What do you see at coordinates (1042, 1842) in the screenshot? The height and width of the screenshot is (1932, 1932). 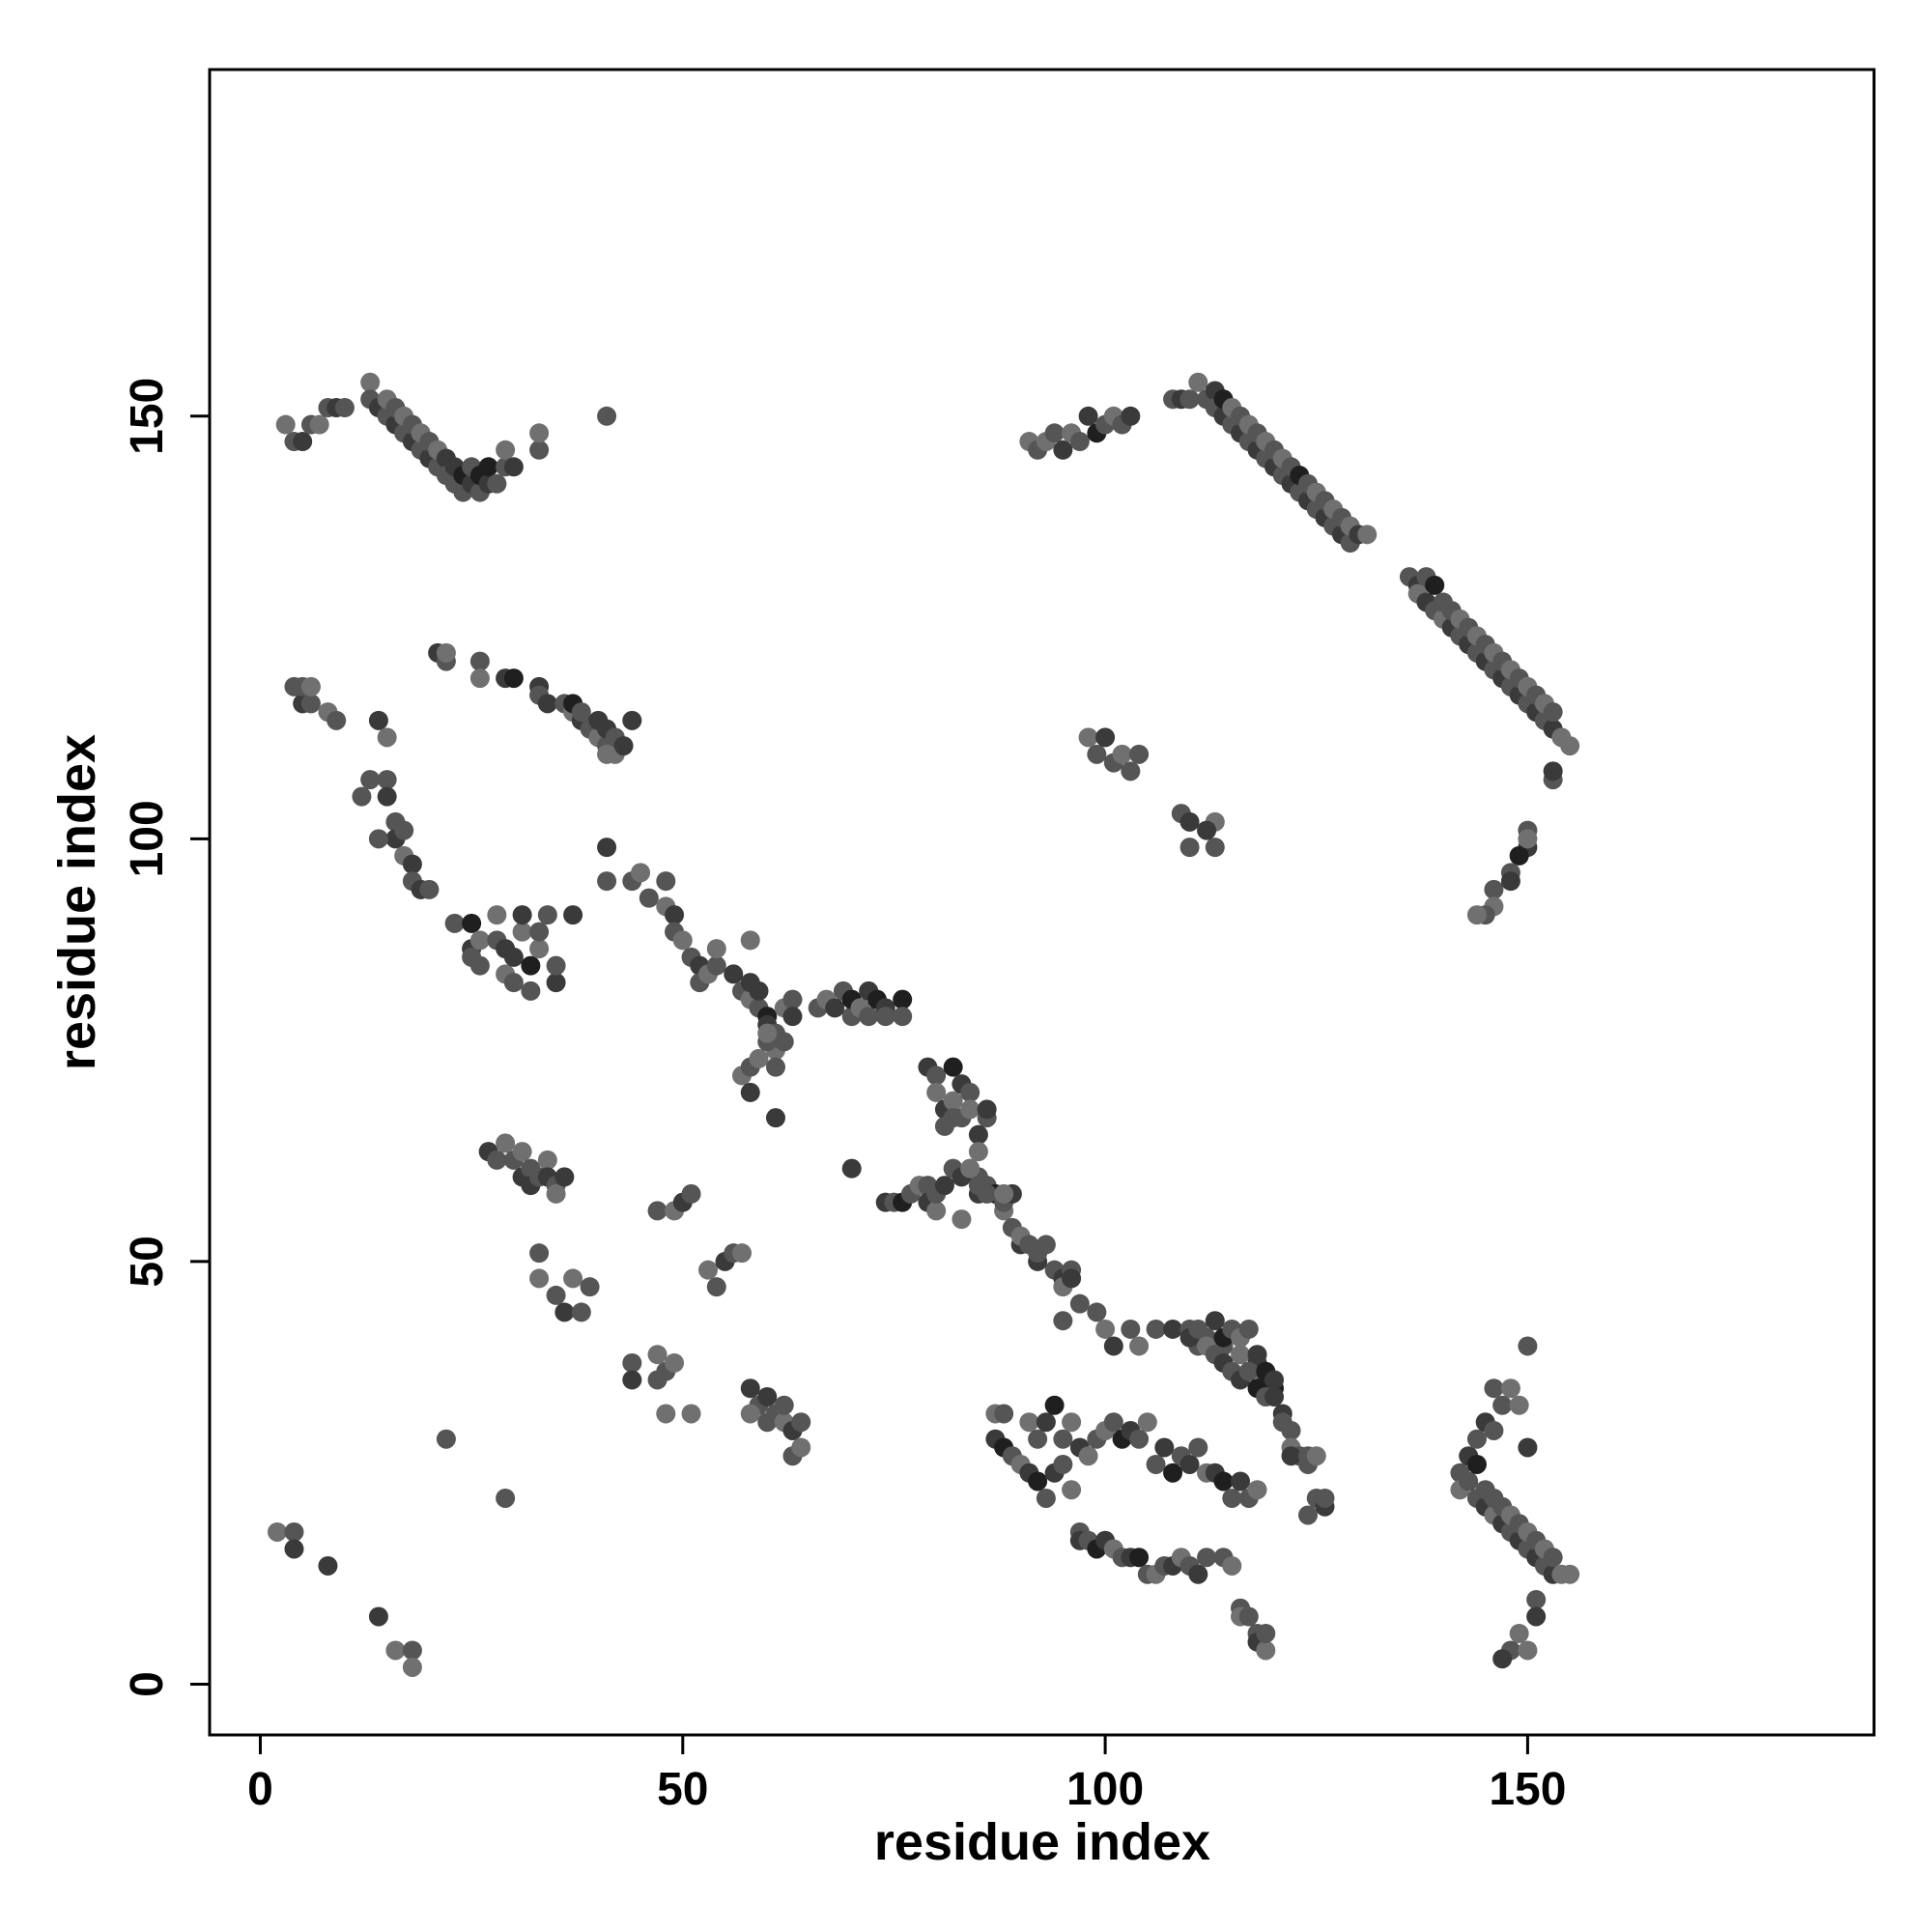 I see `x-axis-label: residue index` at bounding box center [1042, 1842].